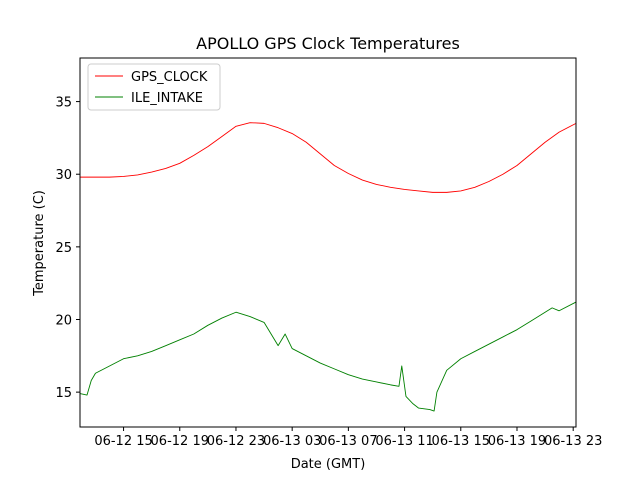  Describe the element at coordinates (236, 441) in the screenshot. I see `x-tick-label: 06-12 23` at that location.